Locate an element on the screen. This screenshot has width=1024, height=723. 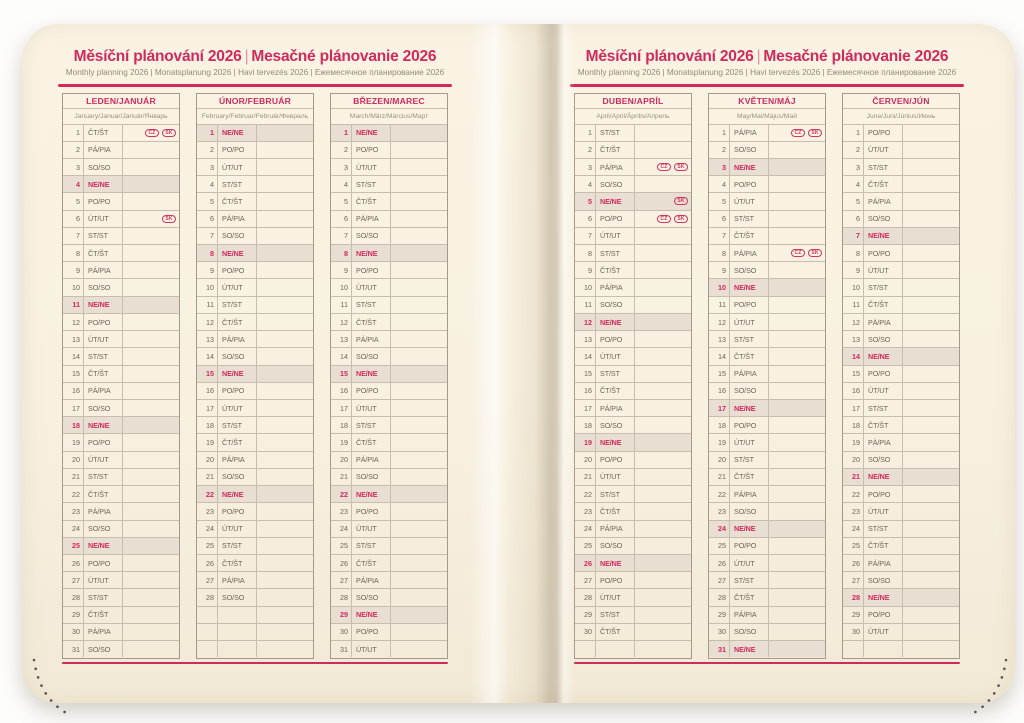
day-number-cell: 25 is located at coordinates (585, 545).